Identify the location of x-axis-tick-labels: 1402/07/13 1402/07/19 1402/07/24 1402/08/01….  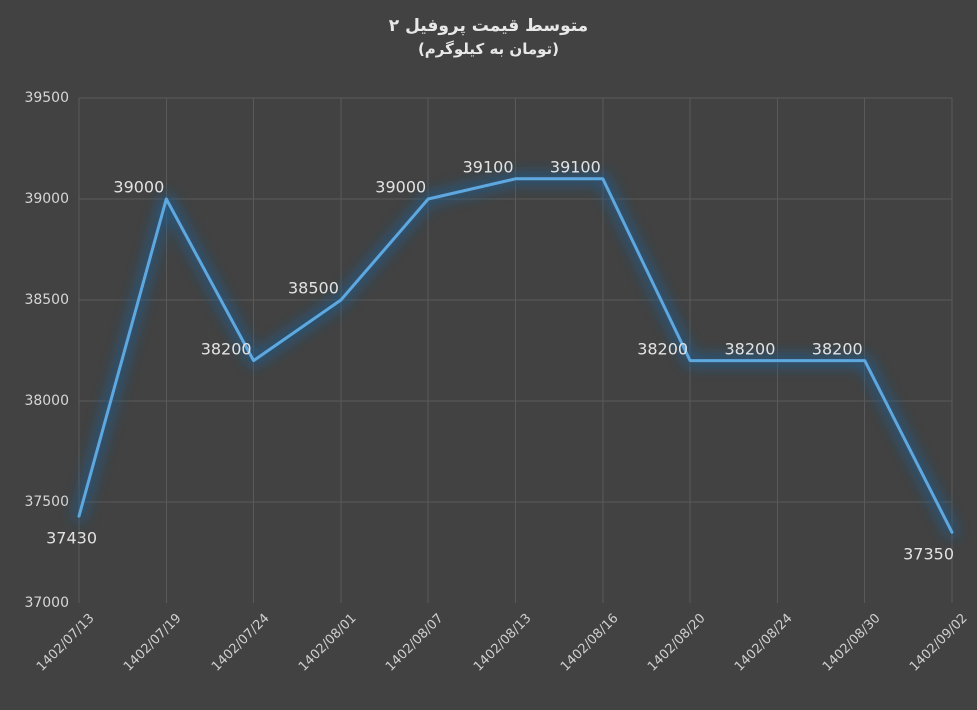
(502, 656).